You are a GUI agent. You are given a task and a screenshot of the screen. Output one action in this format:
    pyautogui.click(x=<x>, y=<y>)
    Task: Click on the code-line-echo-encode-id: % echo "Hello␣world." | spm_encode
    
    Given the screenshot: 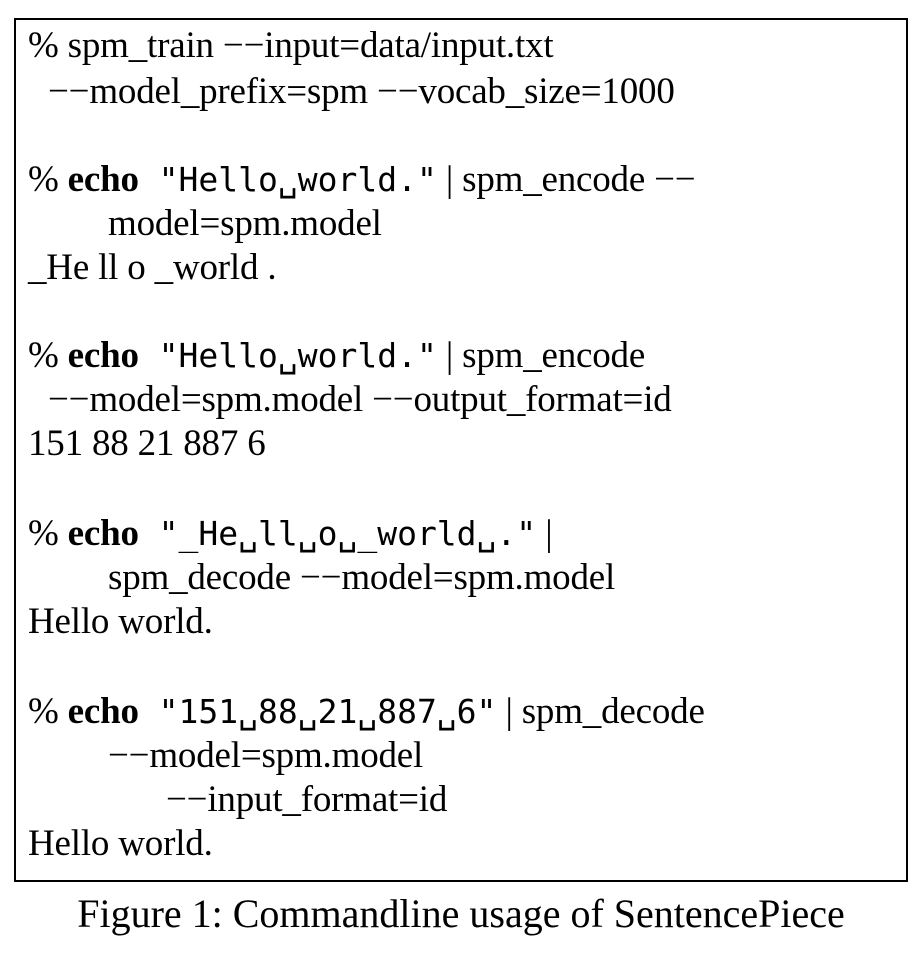 What is the action you would take?
    pyautogui.click(x=336, y=356)
    